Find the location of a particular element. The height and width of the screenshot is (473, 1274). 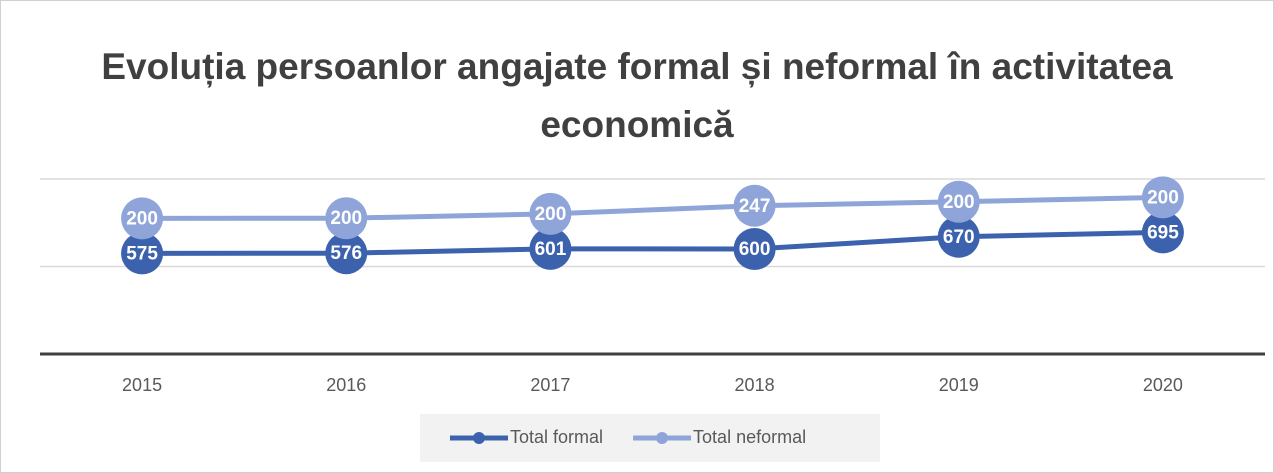

data-label: 575 is located at coordinates (142, 253).